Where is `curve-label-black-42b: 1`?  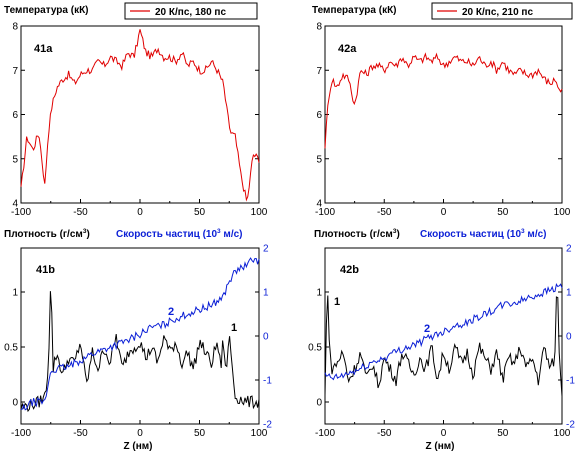 curve-label-black-42b: 1 is located at coordinates (337, 302).